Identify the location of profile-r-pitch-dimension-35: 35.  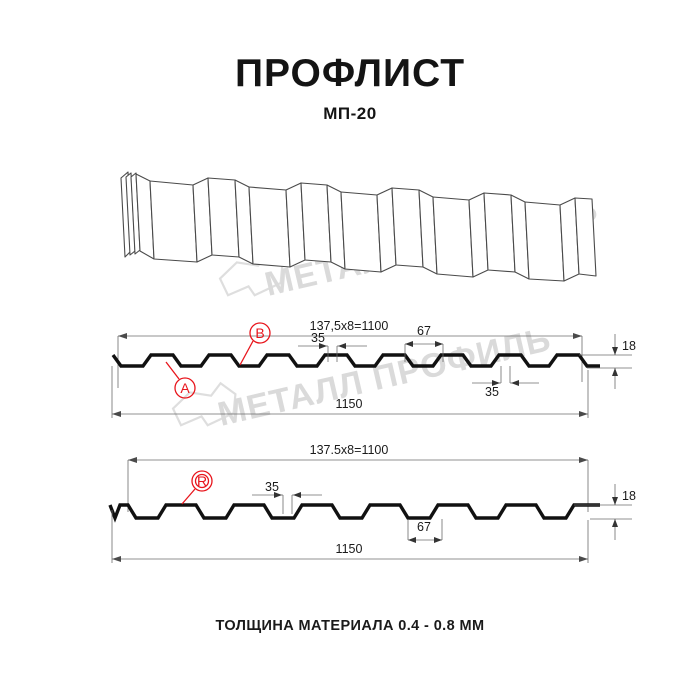
(287, 497).